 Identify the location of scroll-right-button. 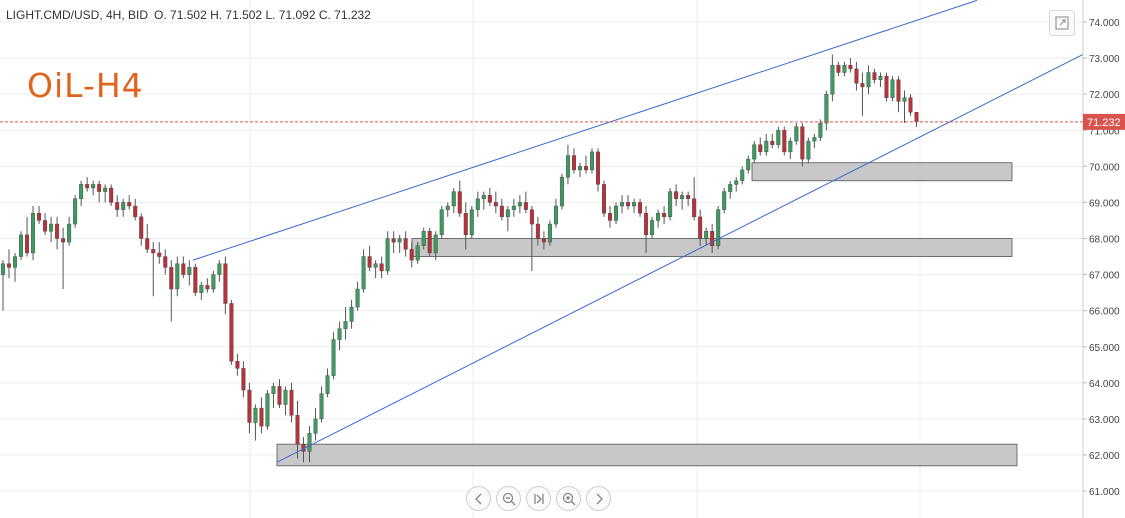
(598, 498).